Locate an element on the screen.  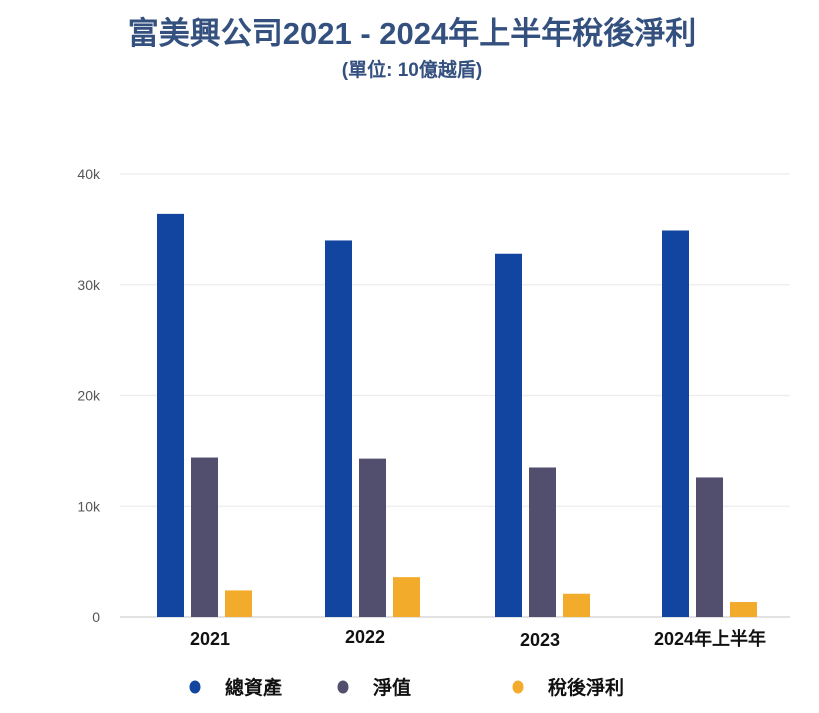
bar-總資產-2024年上半年 is located at coordinates (675, 424).